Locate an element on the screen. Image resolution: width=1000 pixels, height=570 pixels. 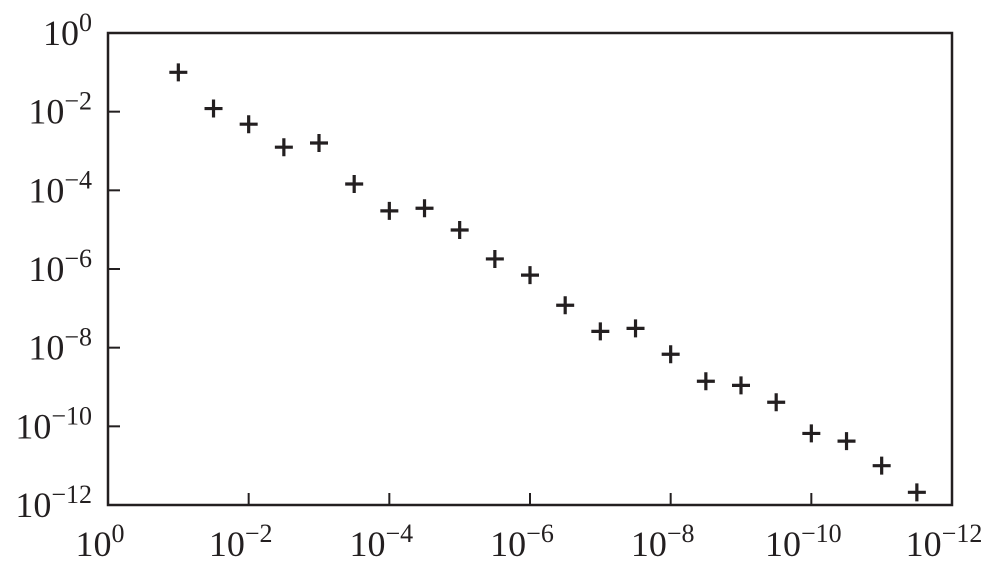
y-tick-label-exponent: −2 is located at coordinates (78, 101).